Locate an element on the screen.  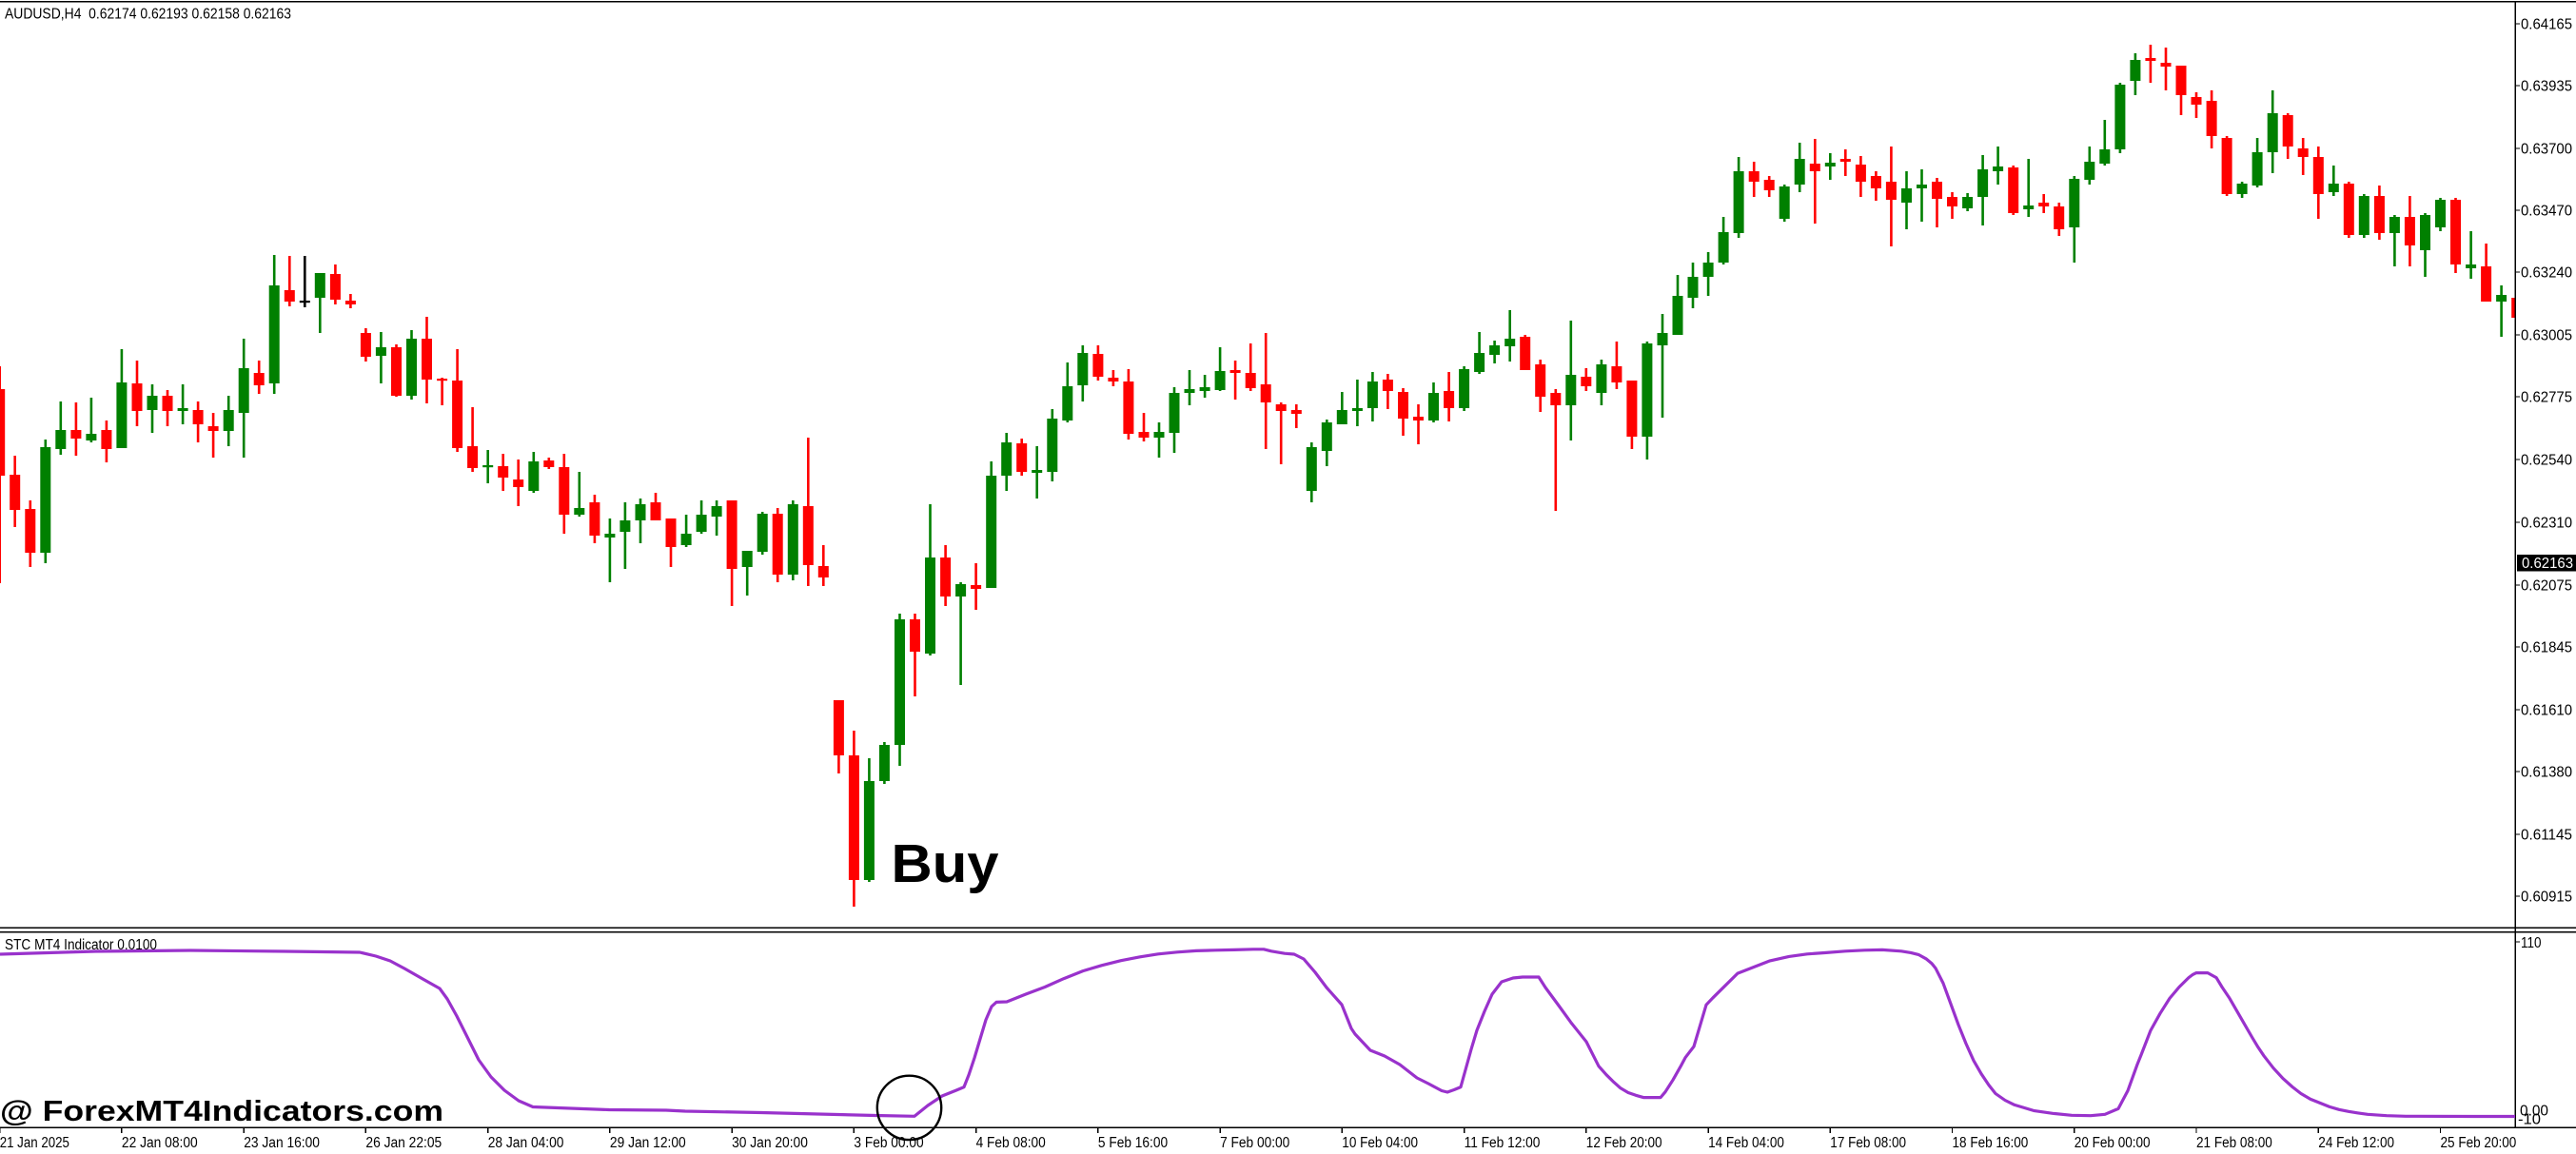
svg-text: 22 Jan 08:00 is located at coordinates (160, 1142).